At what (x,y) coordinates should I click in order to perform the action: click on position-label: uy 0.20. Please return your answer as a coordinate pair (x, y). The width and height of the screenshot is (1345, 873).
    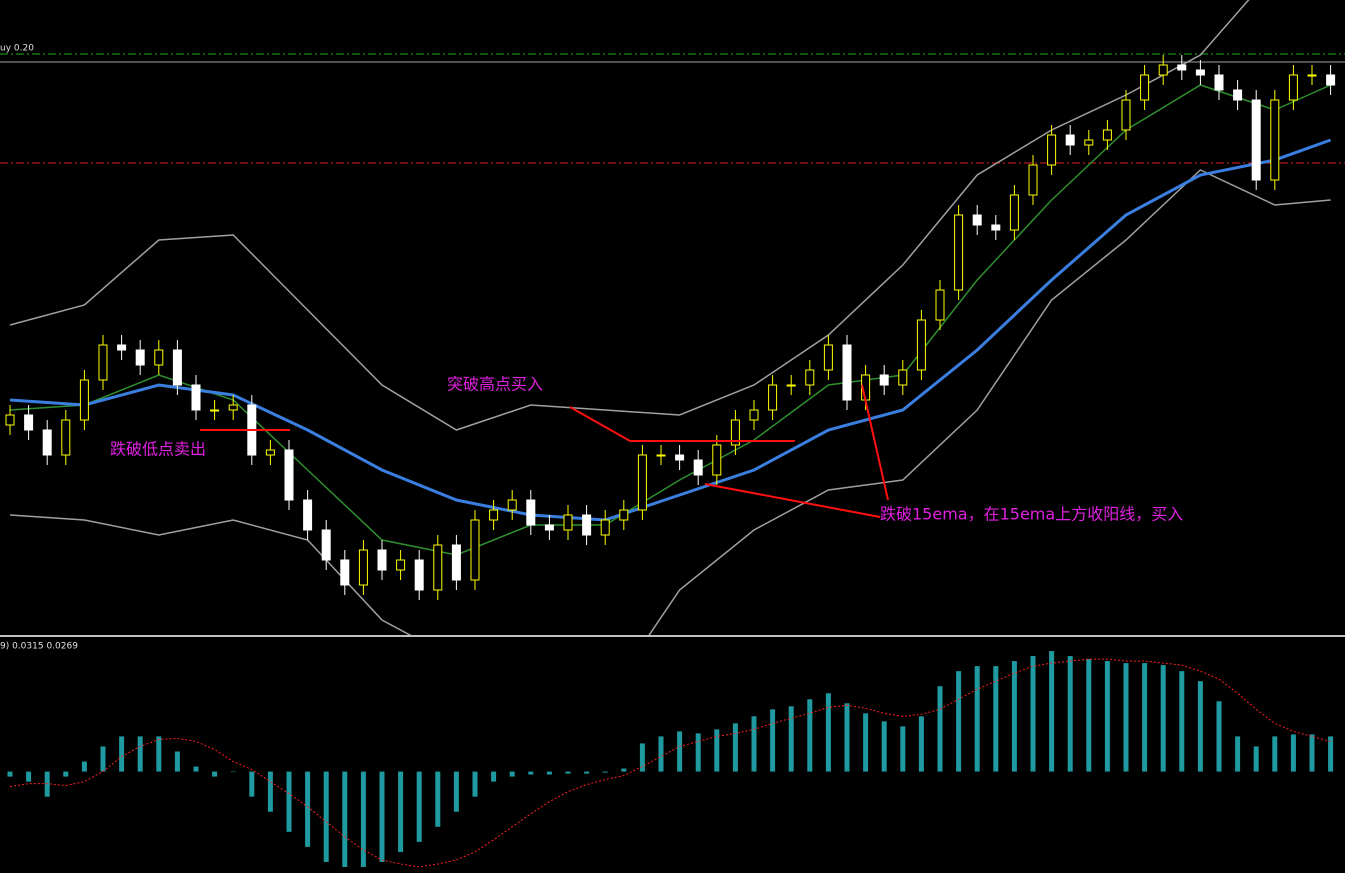
    Looking at the image, I should click on (17, 49).